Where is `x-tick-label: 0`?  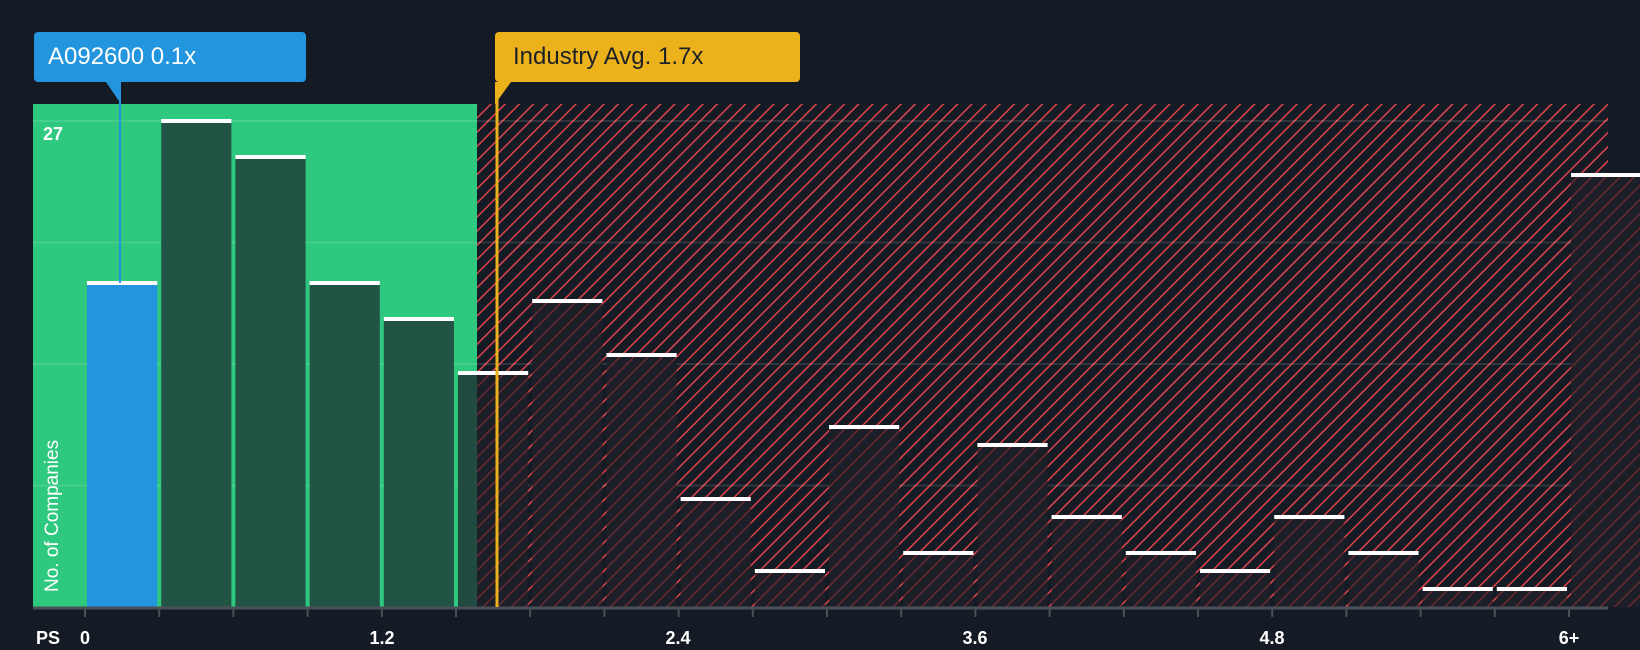 x-tick-label: 0 is located at coordinates (85, 638).